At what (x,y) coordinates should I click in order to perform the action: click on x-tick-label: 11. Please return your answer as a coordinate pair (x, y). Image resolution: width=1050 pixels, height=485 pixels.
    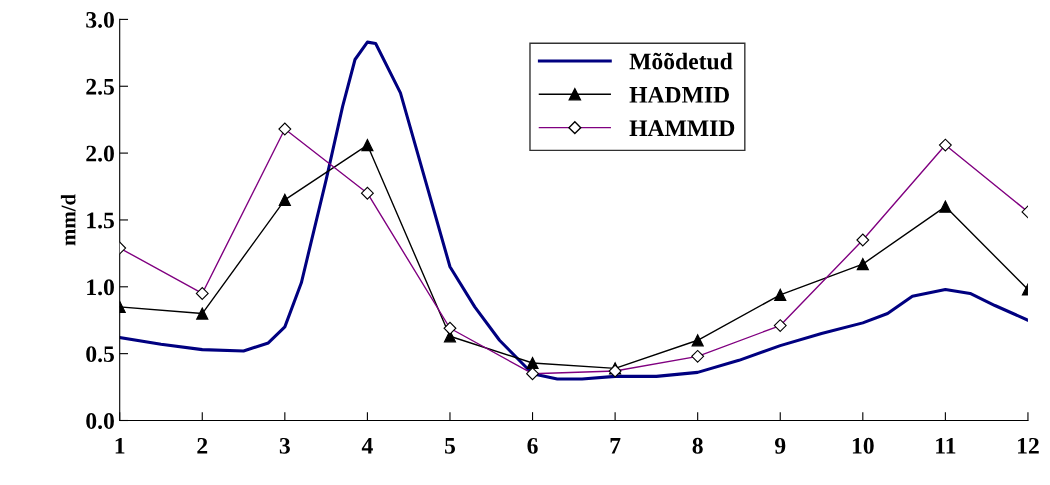
    Looking at the image, I should click on (946, 445).